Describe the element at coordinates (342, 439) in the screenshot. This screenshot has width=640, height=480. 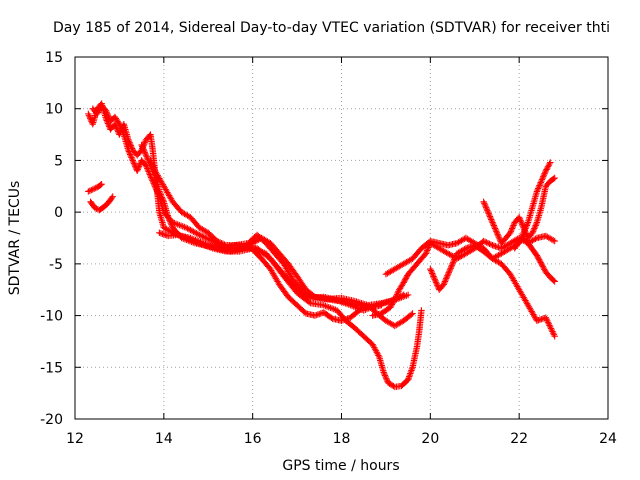
I see `x-tick-label: 18` at that location.